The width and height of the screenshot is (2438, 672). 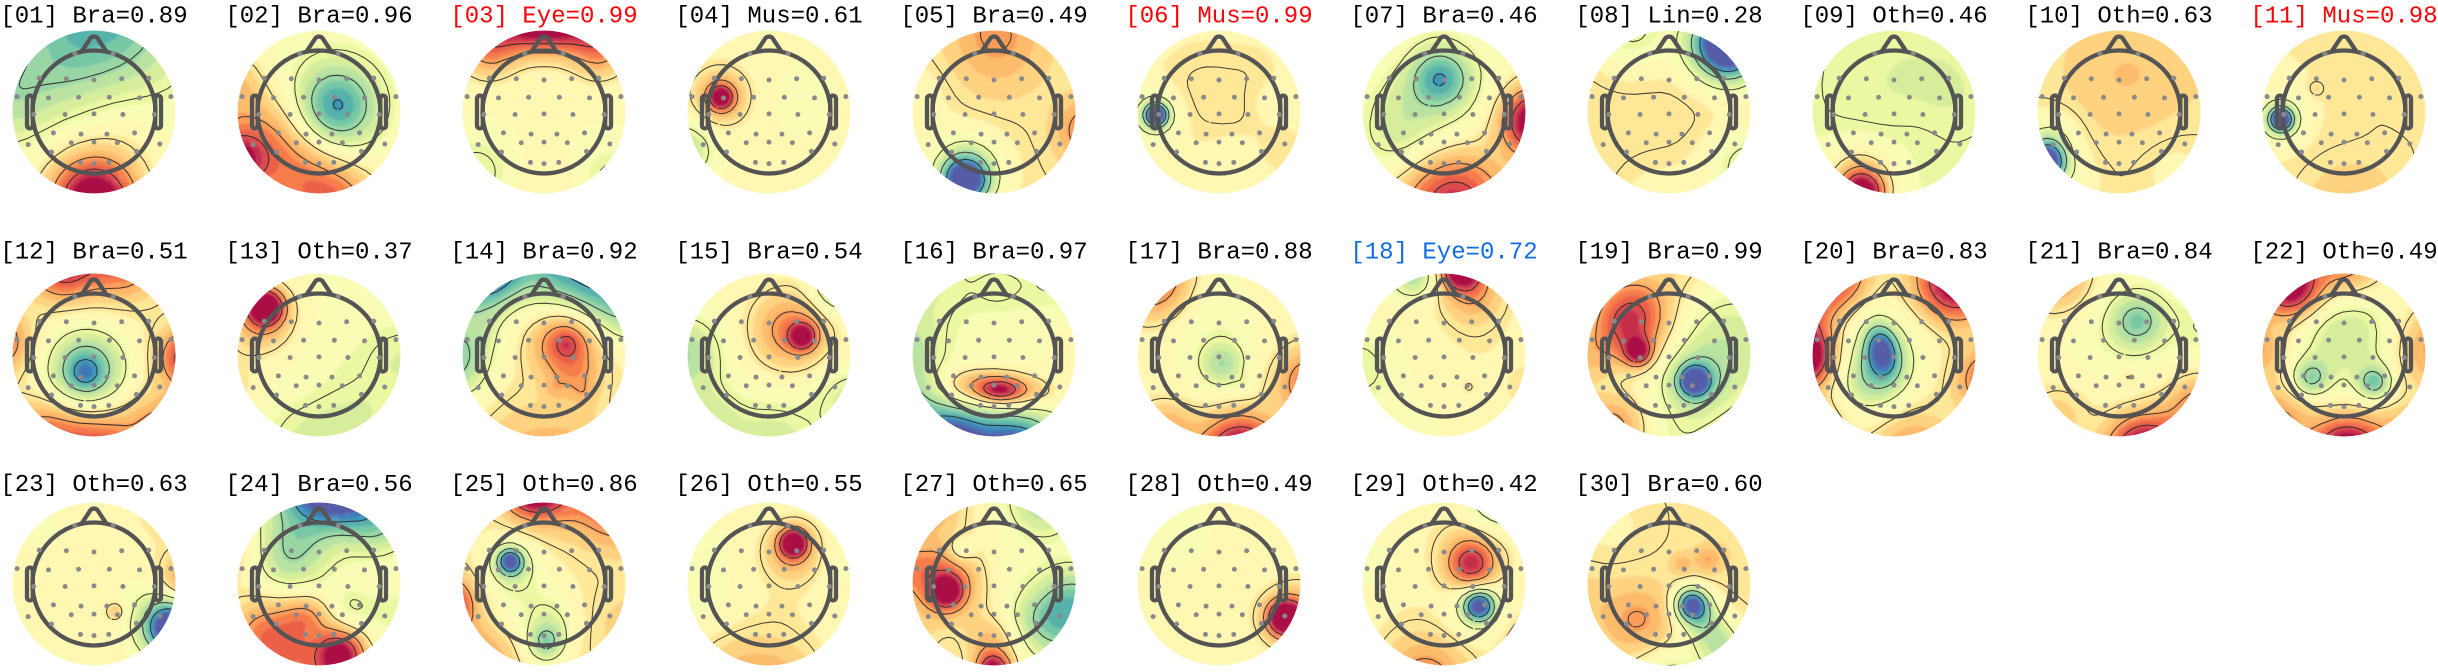 What do you see at coordinates (1668, 17) in the screenshot?
I see `svg-text: [08] Lin=0.28` at bounding box center [1668, 17].